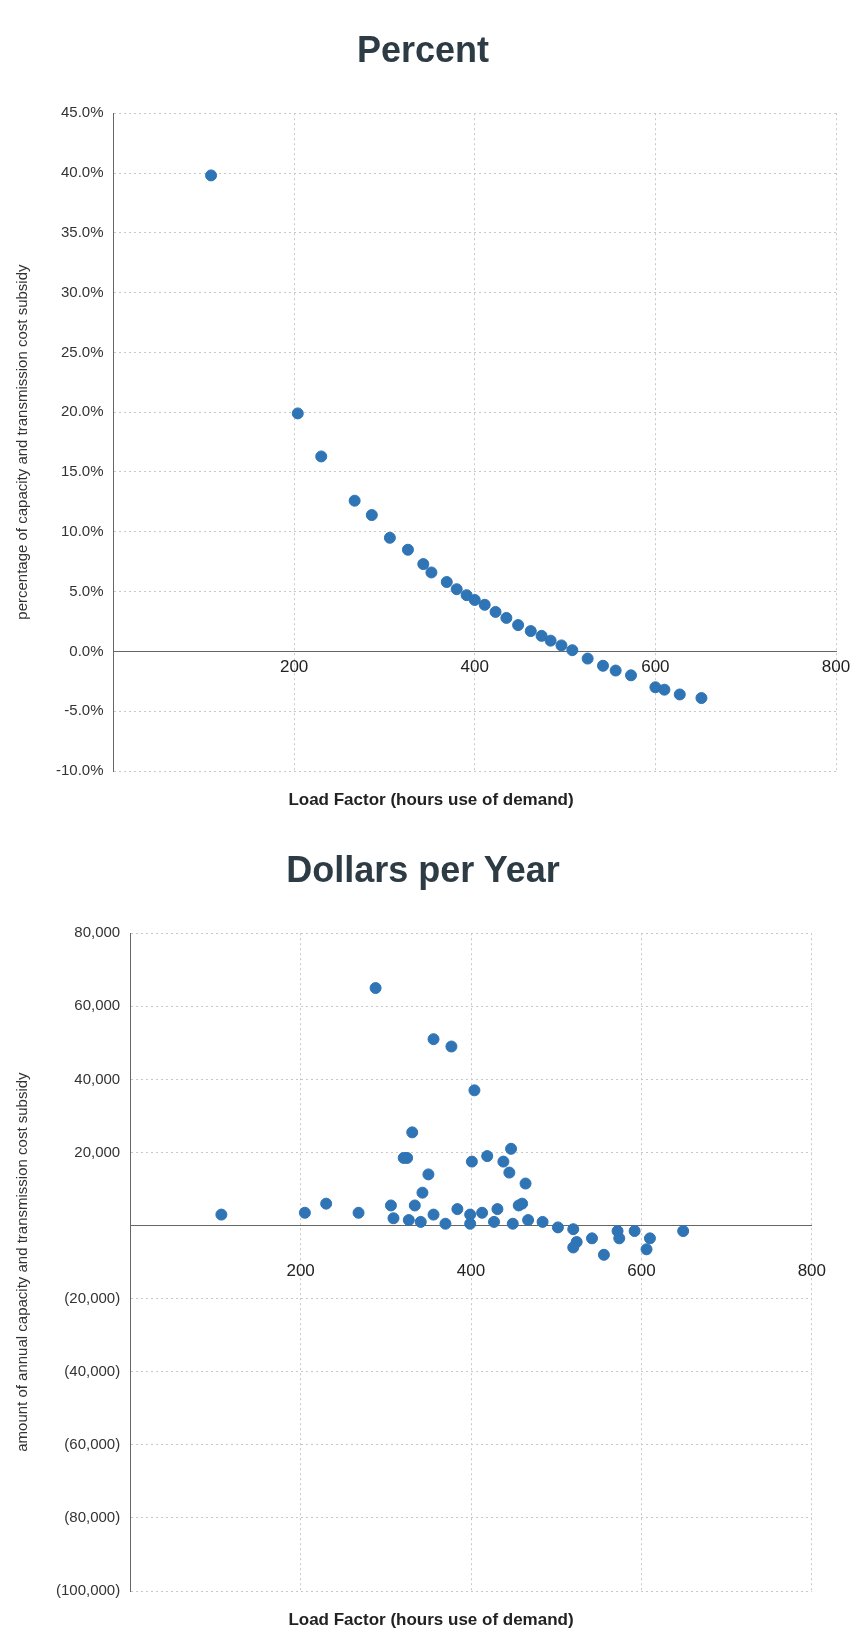 This screenshot has height=1641, width=862. Describe the element at coordinates (82, 471) in the screenshot. I see `y-tick-label: 15.0%` at that location.